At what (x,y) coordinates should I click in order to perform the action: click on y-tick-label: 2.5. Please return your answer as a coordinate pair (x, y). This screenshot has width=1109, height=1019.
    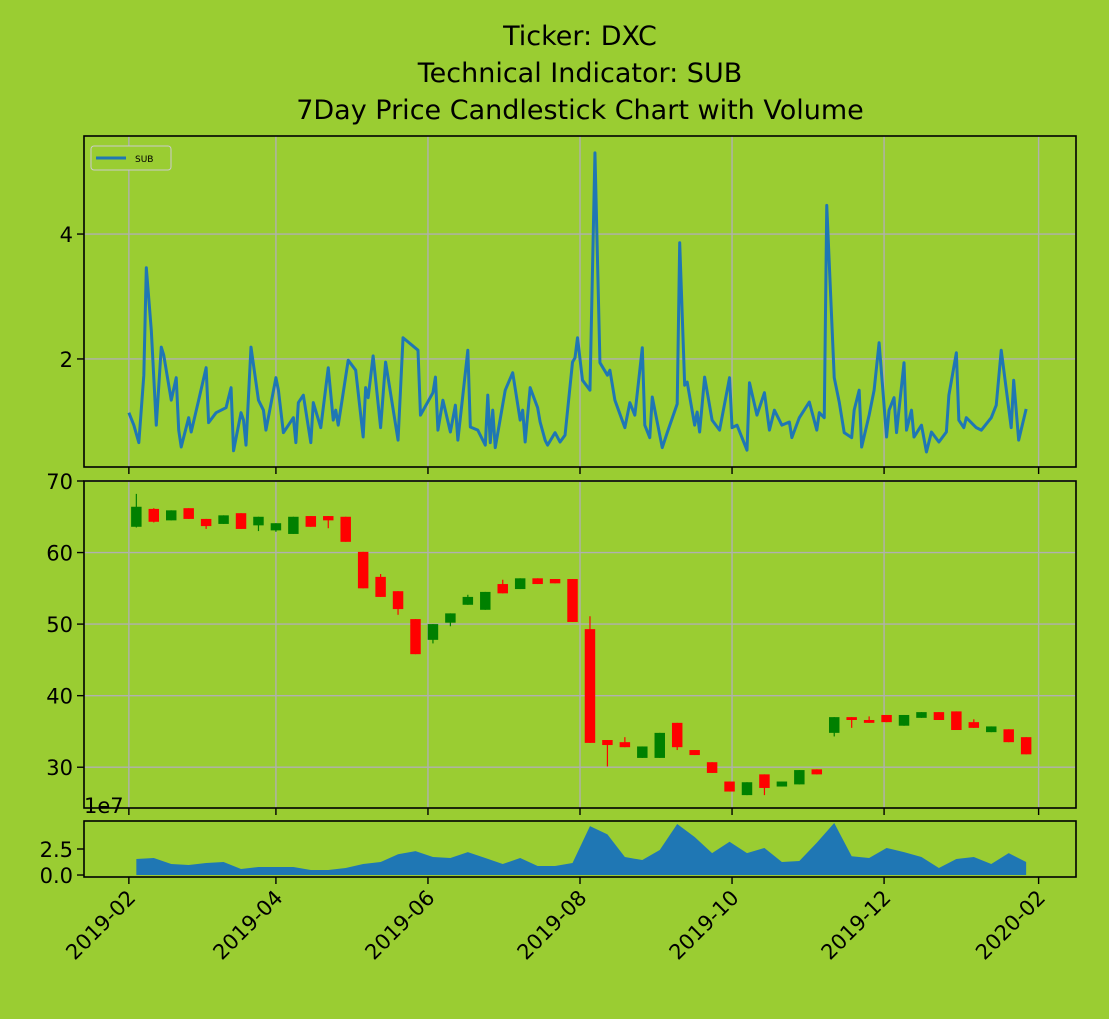
    Looking at the image, I should click on (56, 850).